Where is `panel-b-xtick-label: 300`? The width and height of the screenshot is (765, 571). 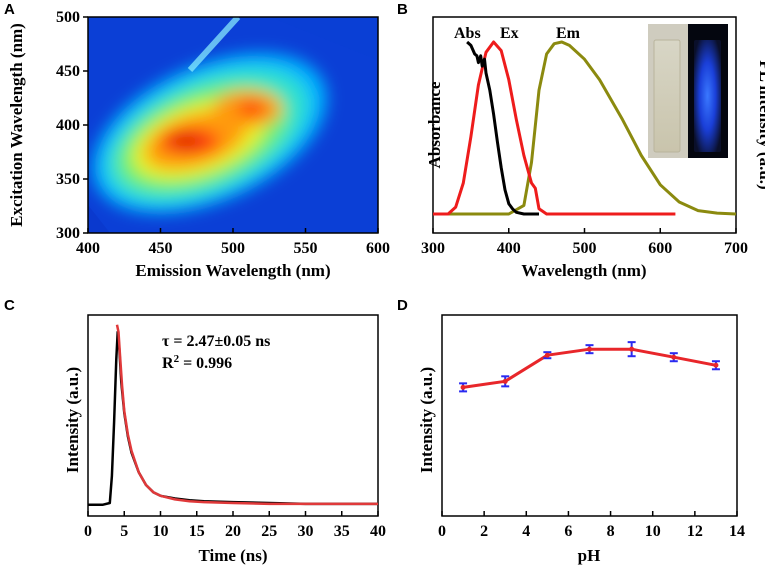
panel-b-xtick-label: 300 is located at coordinates (433, 248).